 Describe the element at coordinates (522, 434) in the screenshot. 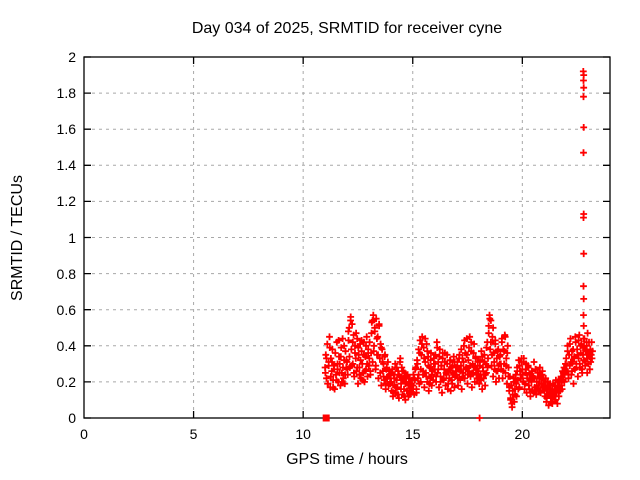

I see `x-tick-label-20: 20` at that location.